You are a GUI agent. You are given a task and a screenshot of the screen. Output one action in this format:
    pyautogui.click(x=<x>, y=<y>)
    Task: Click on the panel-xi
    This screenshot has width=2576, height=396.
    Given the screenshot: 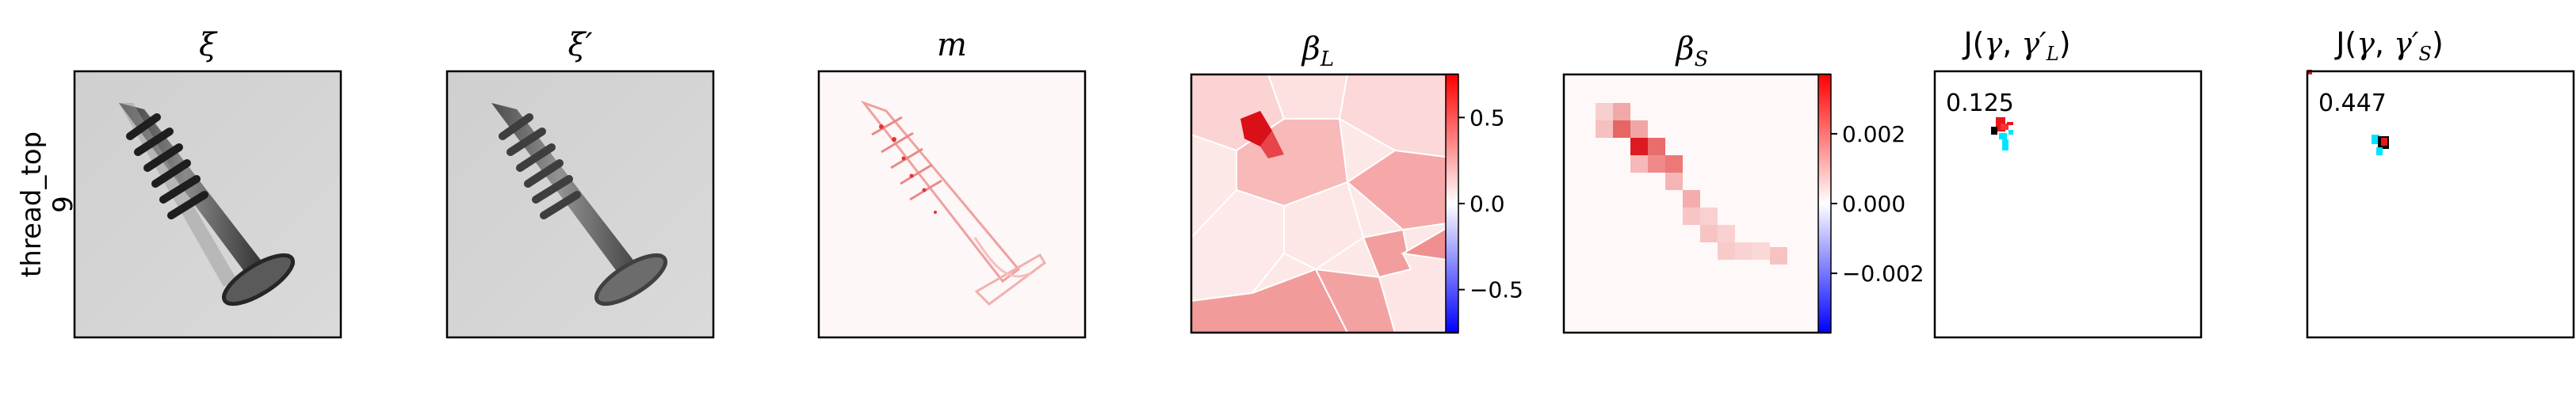 What is the action you would take?
    pyautogui.click(x=207, y=204)
    